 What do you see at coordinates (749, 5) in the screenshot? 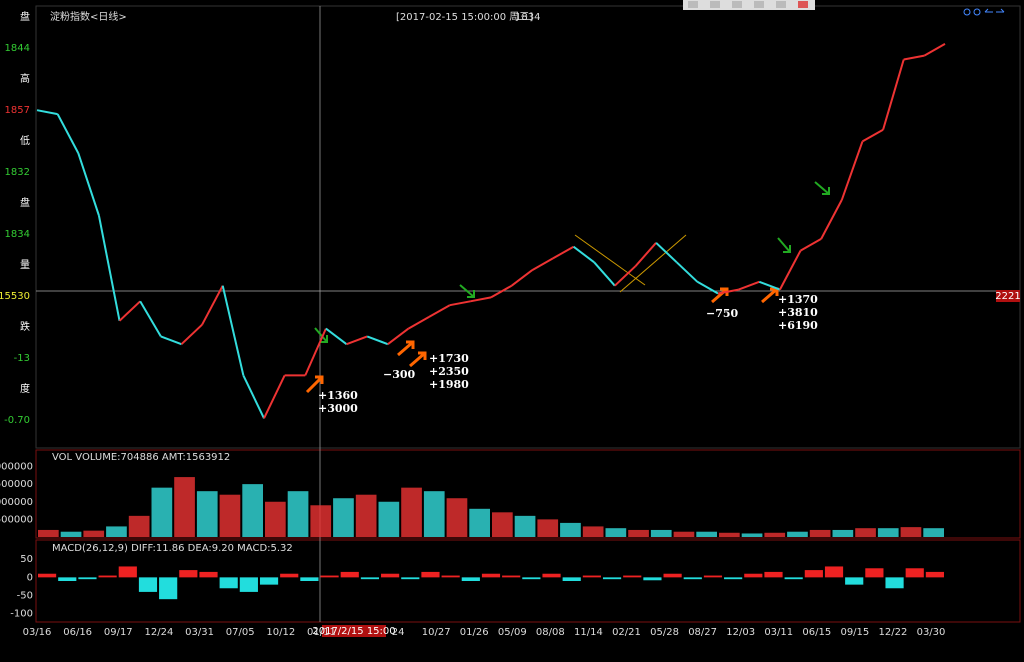
I see `toolbar` at bounding box center [749, 5].